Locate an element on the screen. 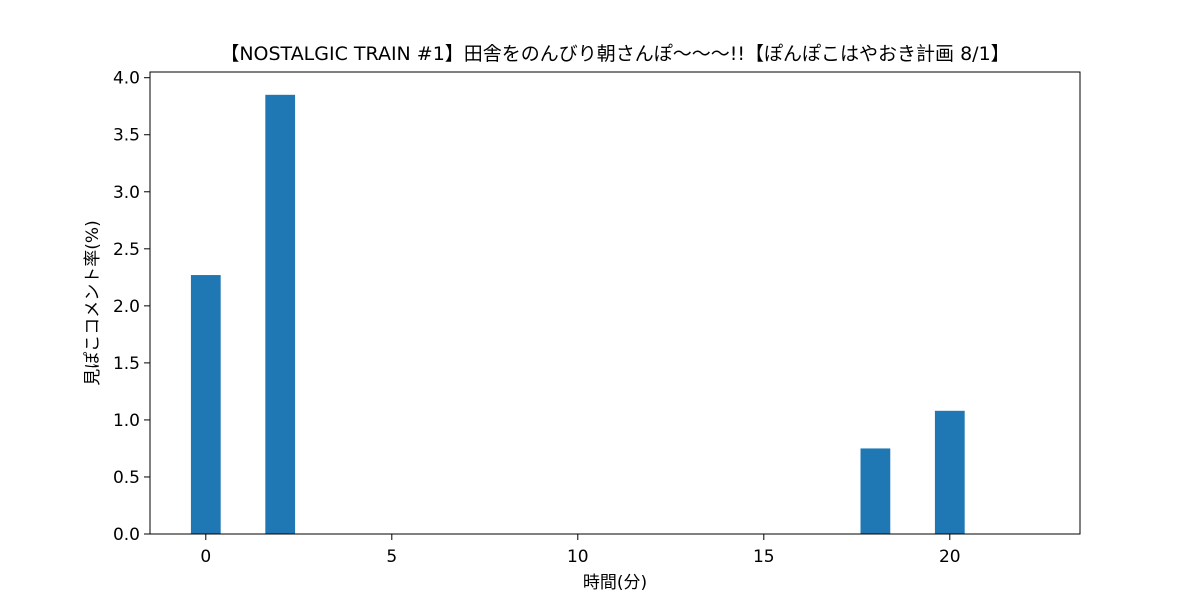 This screenshot has width=1200, height=600. y-tick-label: 2.5 is located at coordinates (126, 250).